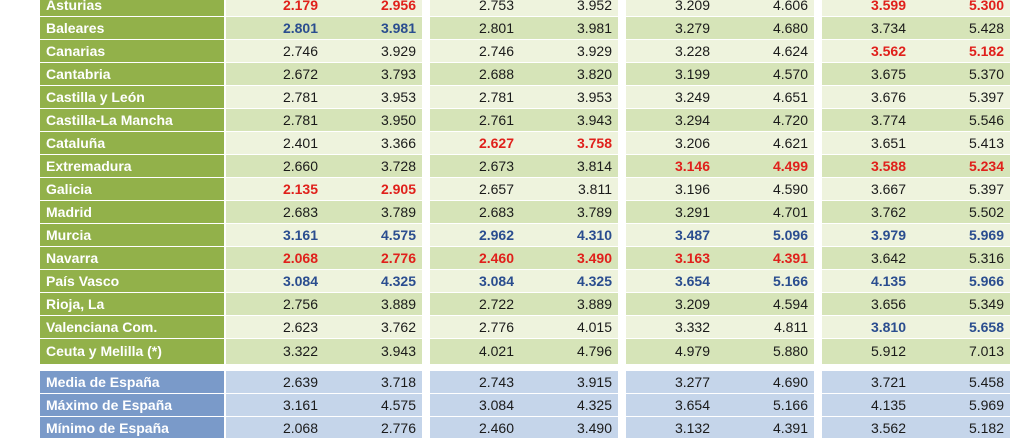 The height and width of the screenshot is (438, 1030). I want to click on value-cell: 2.781, so click(275, 97).